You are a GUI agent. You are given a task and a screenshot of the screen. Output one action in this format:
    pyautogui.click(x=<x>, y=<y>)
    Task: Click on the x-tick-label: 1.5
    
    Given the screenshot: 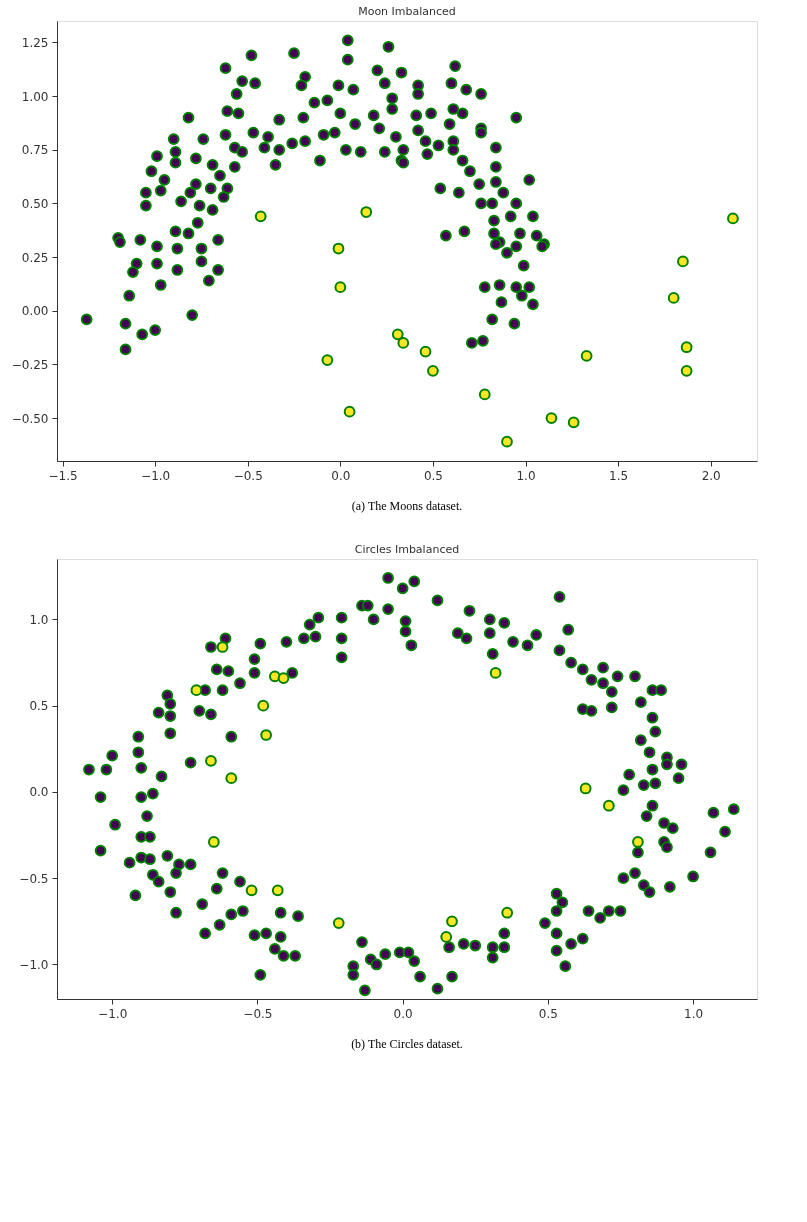 What is the action you would take?
    pyautogui.click(x=619, y=475)
    